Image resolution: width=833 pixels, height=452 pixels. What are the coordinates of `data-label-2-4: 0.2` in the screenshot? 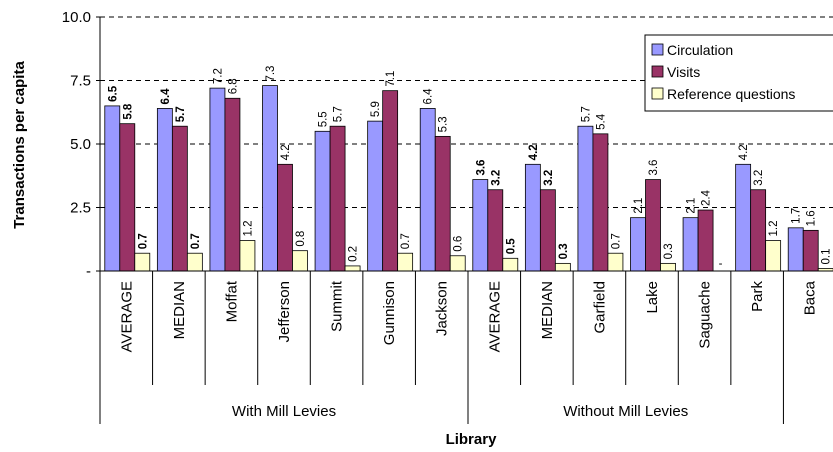 It's located at (354, 254).